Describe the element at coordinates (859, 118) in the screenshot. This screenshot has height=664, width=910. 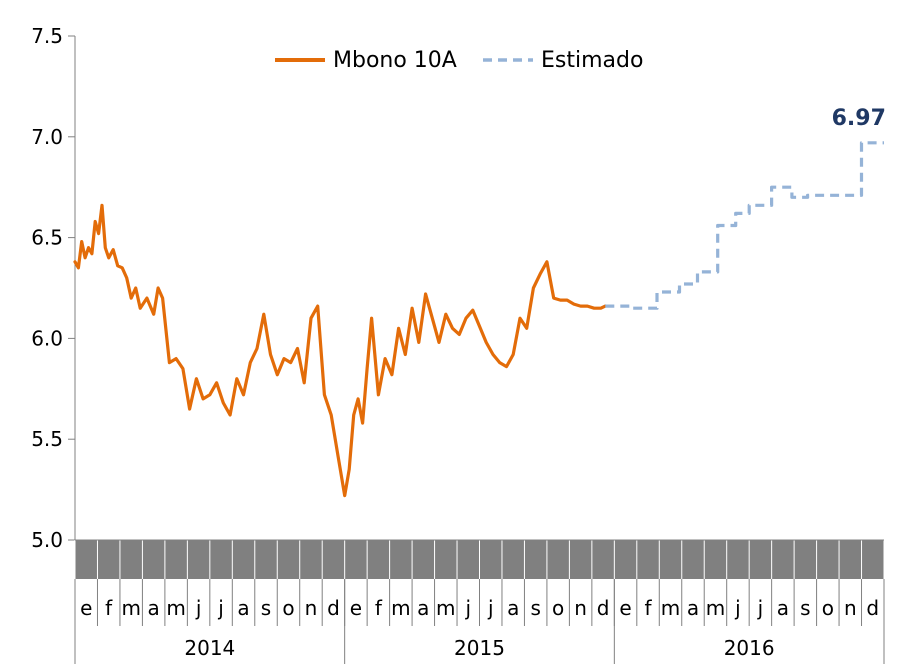
I see `annotation-final-estimate: 6.97` at that location.